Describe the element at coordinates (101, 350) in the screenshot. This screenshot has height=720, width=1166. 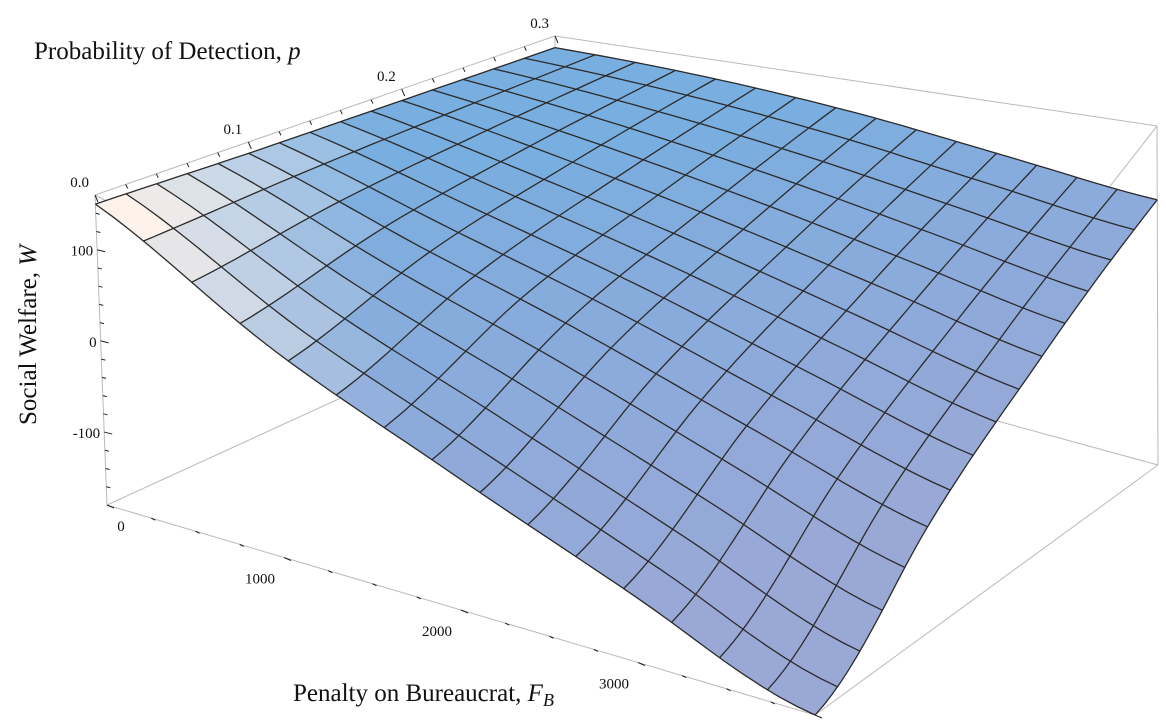
I see `box-edge-vertical-A` at that location.